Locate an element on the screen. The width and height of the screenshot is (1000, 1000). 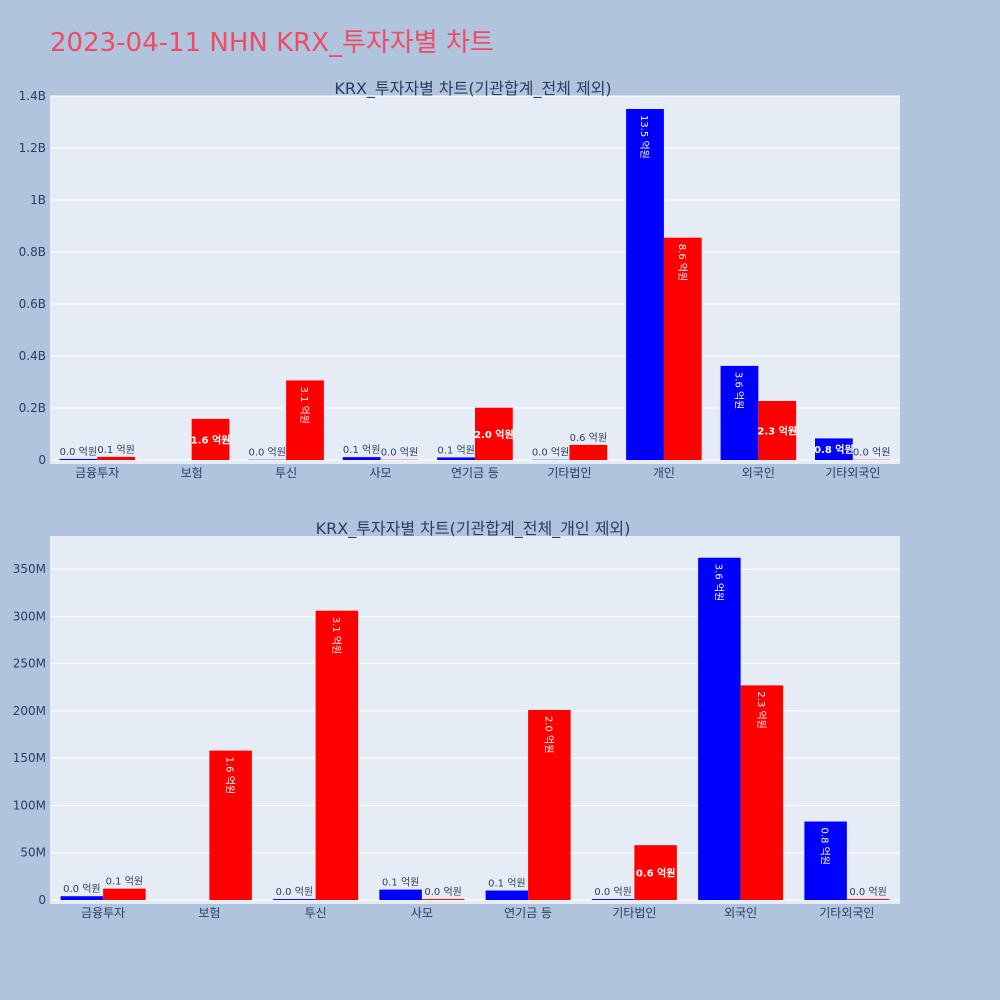
y-tick-label: 250M is located at coordinates (29, 664).